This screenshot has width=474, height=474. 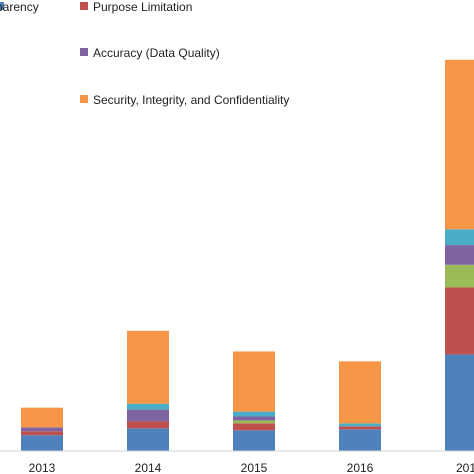 I want to click on legend-item: Accuracy (Data Quality), so click(x=150, y=53).